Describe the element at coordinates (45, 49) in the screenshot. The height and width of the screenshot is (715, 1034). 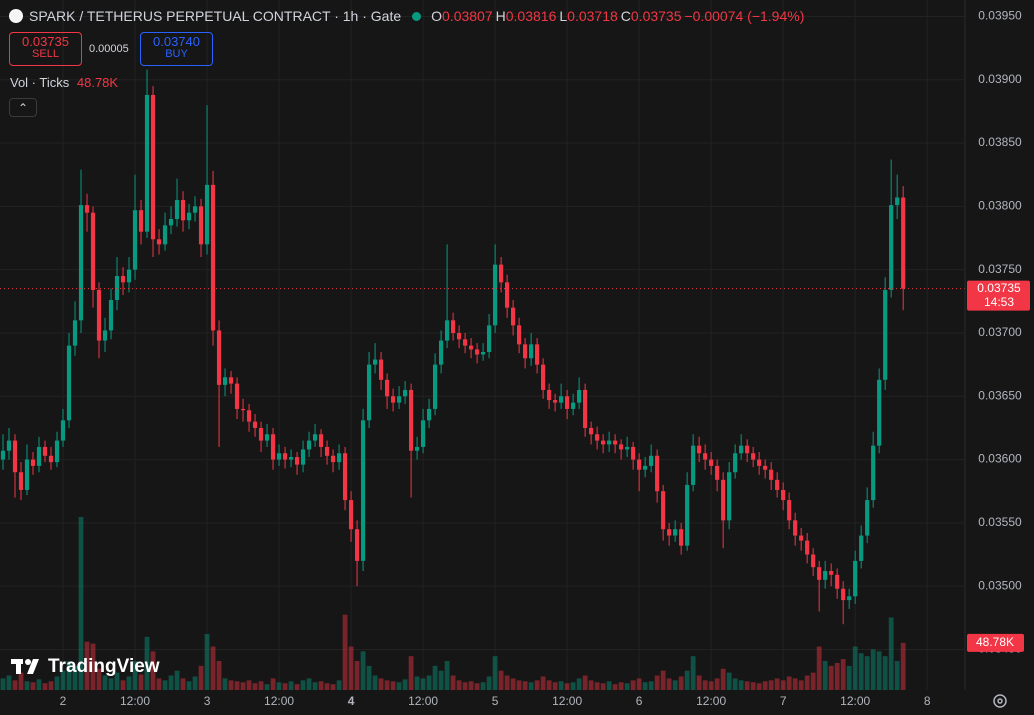
I see `sell-button: 0.03735 SELL` at that location.